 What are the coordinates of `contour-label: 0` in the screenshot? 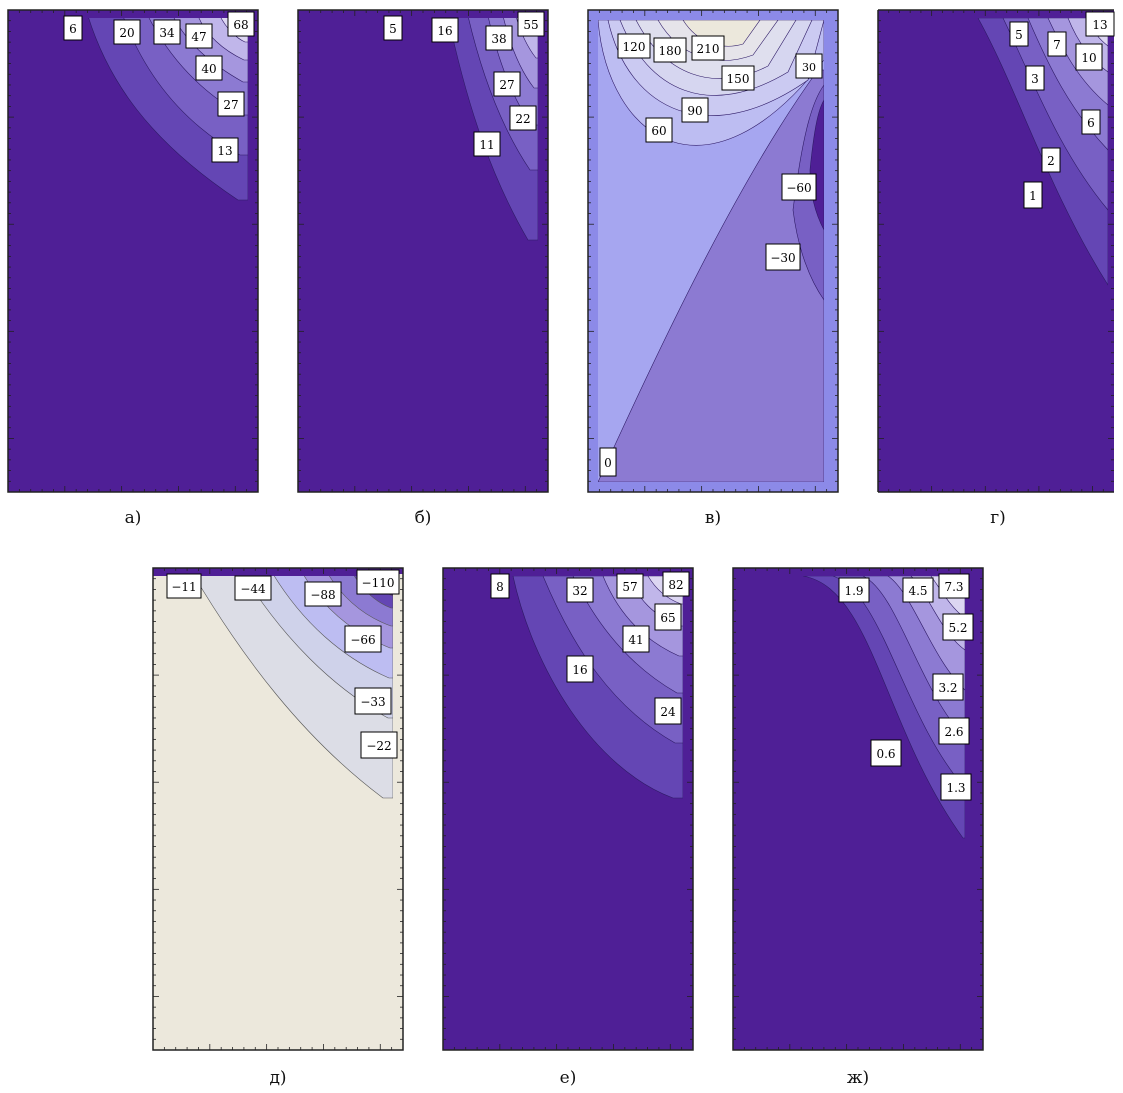 It's located at (608, 462).